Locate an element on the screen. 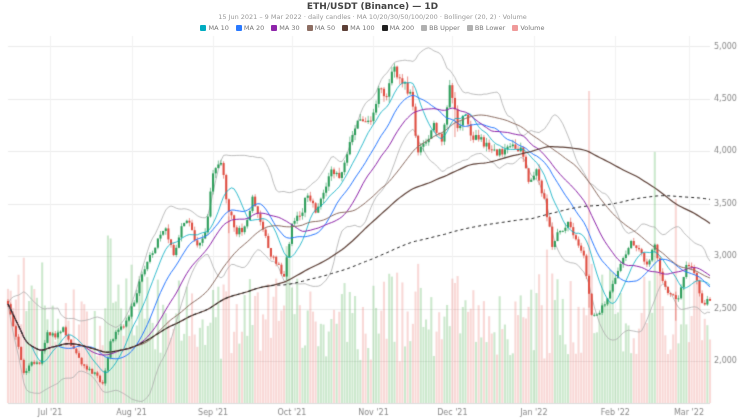 The height and width of the screenshot is (419, 745). legend-item-label: MA 20 is located at coordinates (254, 28).